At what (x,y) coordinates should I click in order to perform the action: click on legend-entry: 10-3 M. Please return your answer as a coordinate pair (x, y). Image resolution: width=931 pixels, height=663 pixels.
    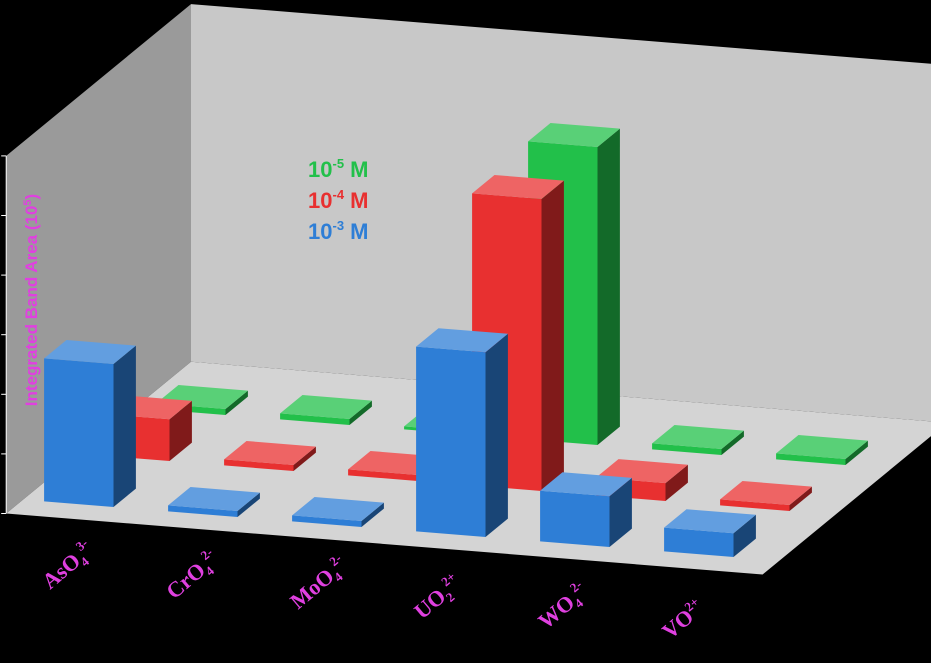
    Looking at the image, I should click on (338, 231).